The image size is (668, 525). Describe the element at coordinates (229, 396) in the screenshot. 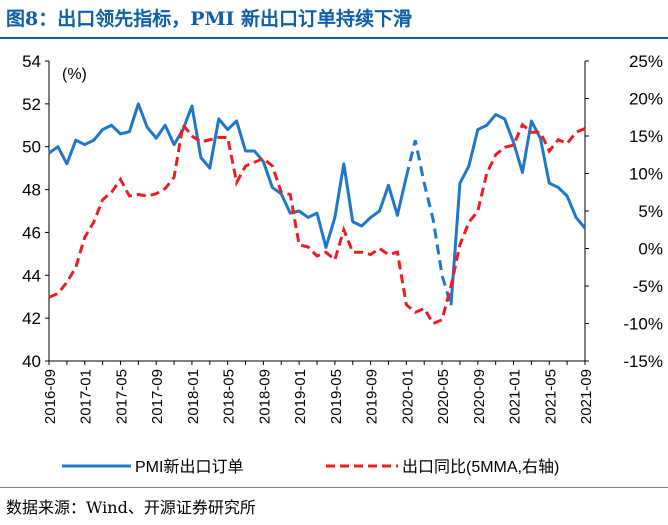

I see `x-tick-label: 2018-05` at that location.